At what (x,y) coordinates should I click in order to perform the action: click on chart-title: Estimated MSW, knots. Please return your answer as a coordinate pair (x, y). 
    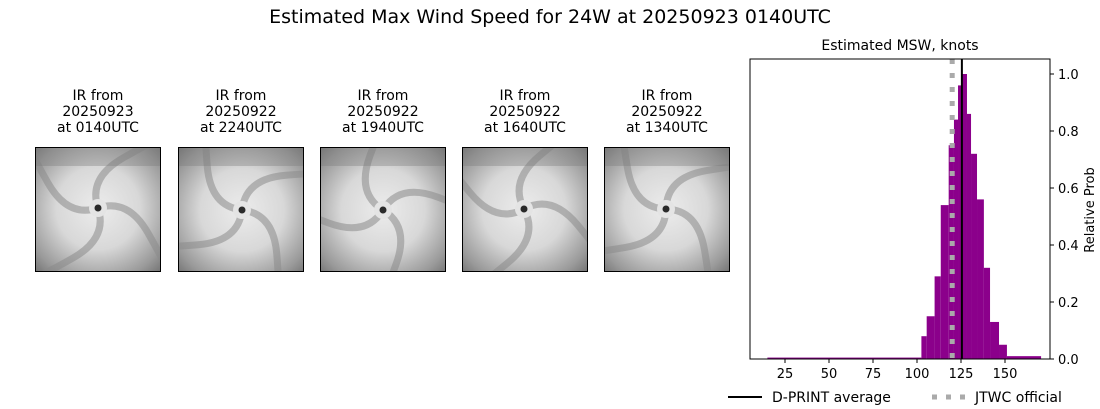
    Looking at the image, I should click on (899, 46).